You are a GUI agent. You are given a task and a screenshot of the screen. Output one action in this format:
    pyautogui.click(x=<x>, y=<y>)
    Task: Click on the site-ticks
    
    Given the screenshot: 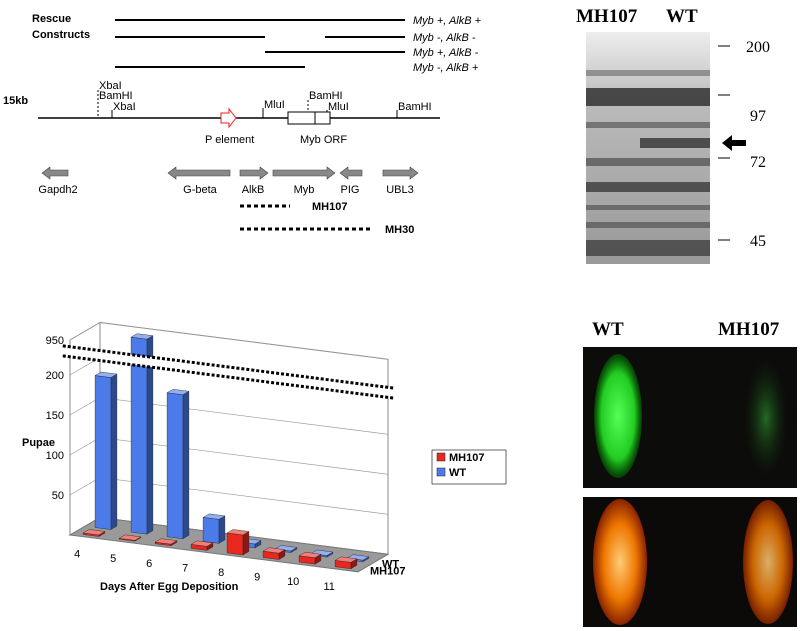 What is the action you would take?
    pyautogui.click(x=247, y=104)
    